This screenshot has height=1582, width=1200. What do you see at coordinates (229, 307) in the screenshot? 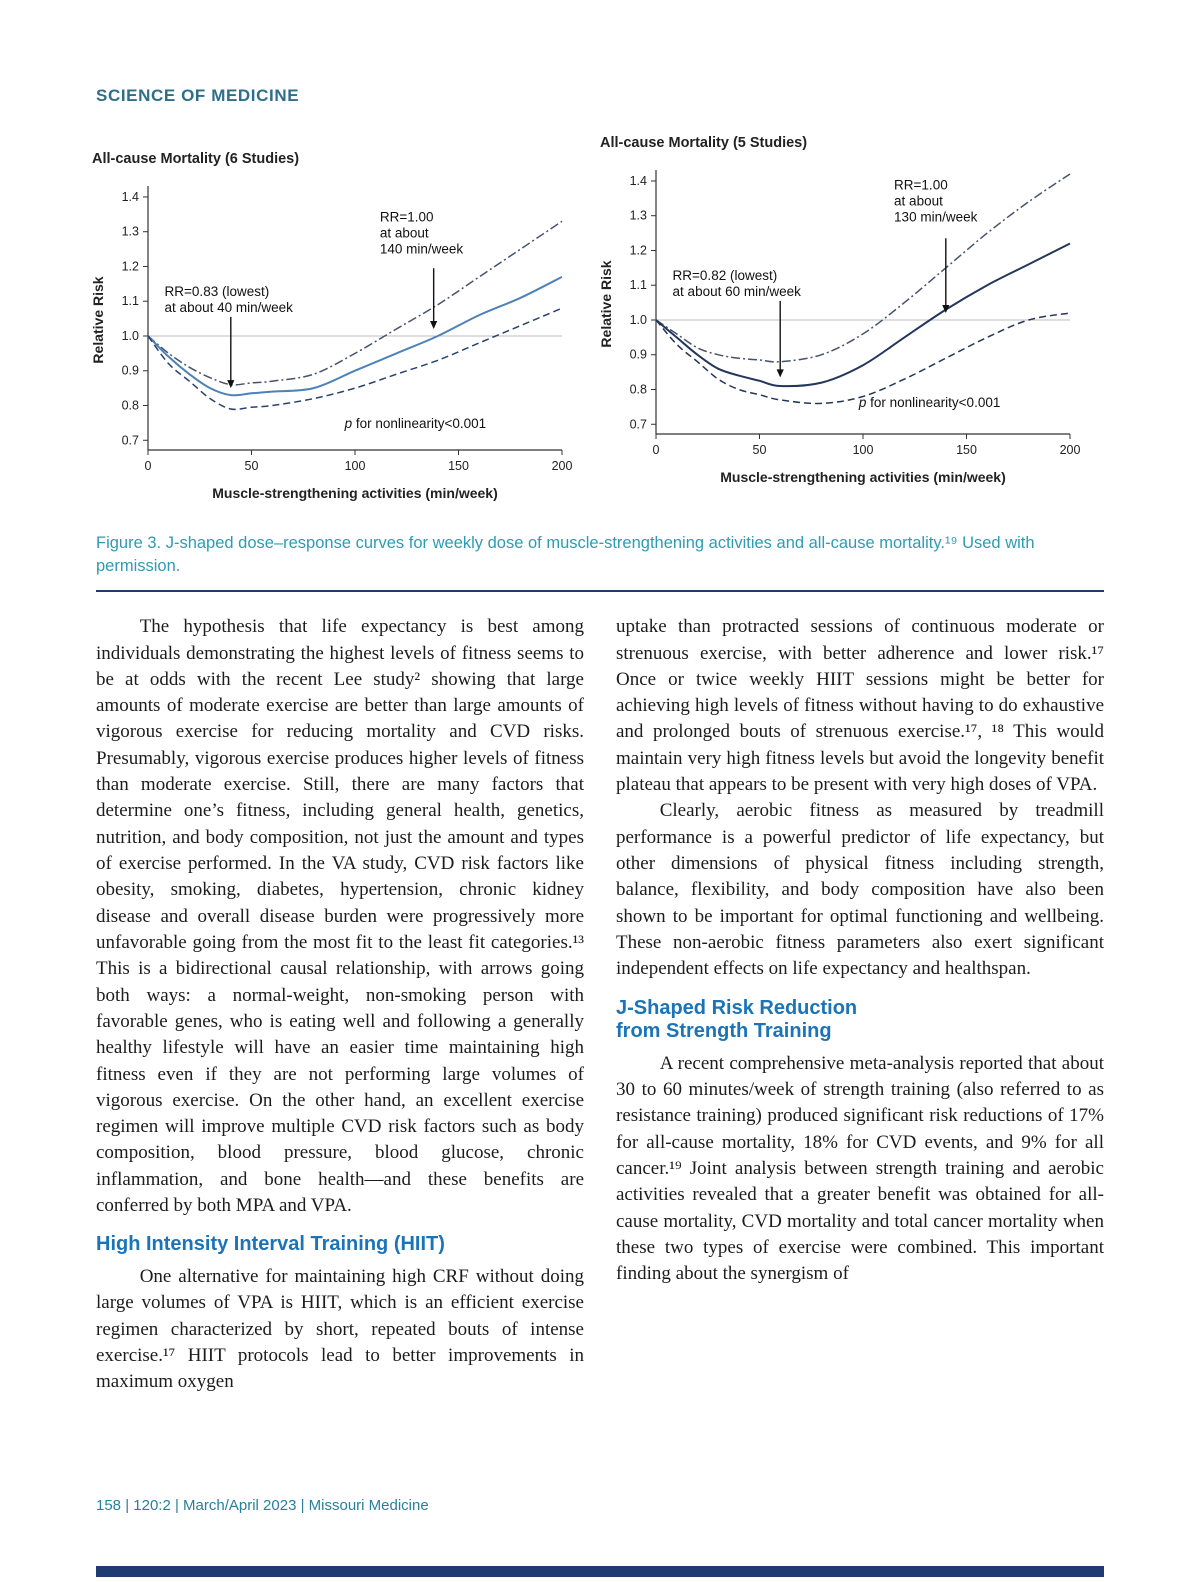
I see `svg-text: at about 40 min/week` at bounding box center [229, 307].